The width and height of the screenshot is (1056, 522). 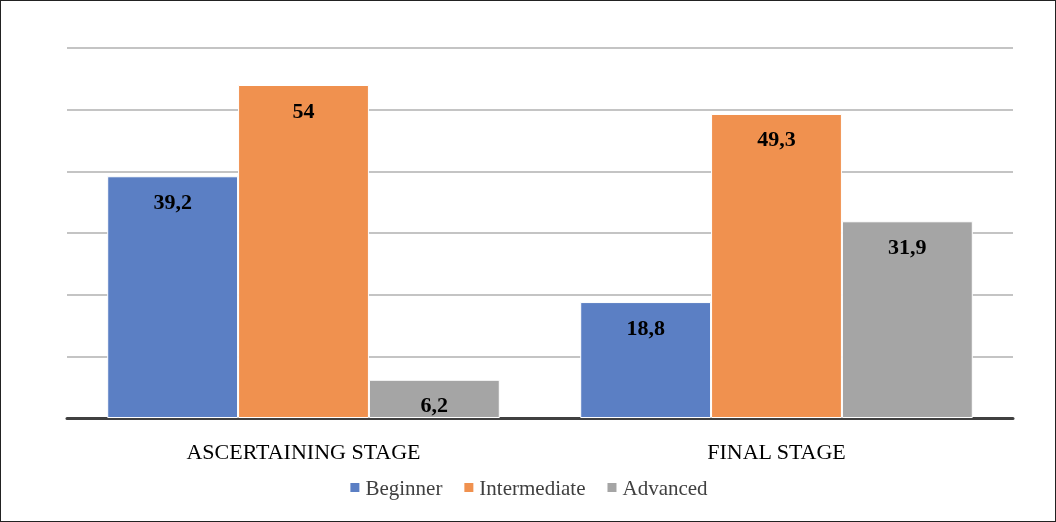 What do you see at coordinates (172, 201) in the screenshot?
I see `data-label: 39,2` at bounding box center [172, 201].